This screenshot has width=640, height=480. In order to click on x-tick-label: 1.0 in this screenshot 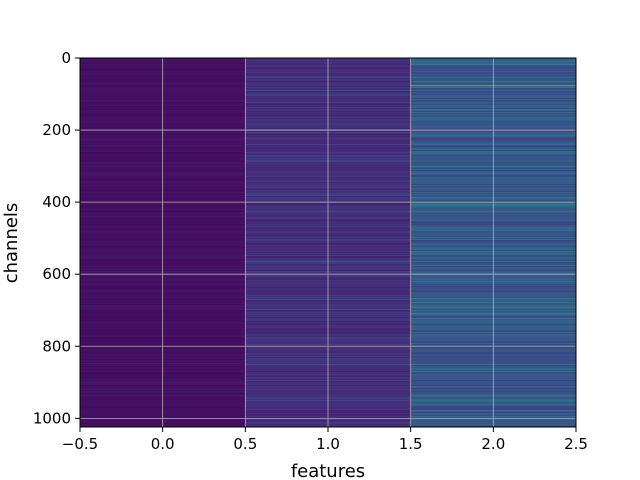, I will do `click(328, 444)`.